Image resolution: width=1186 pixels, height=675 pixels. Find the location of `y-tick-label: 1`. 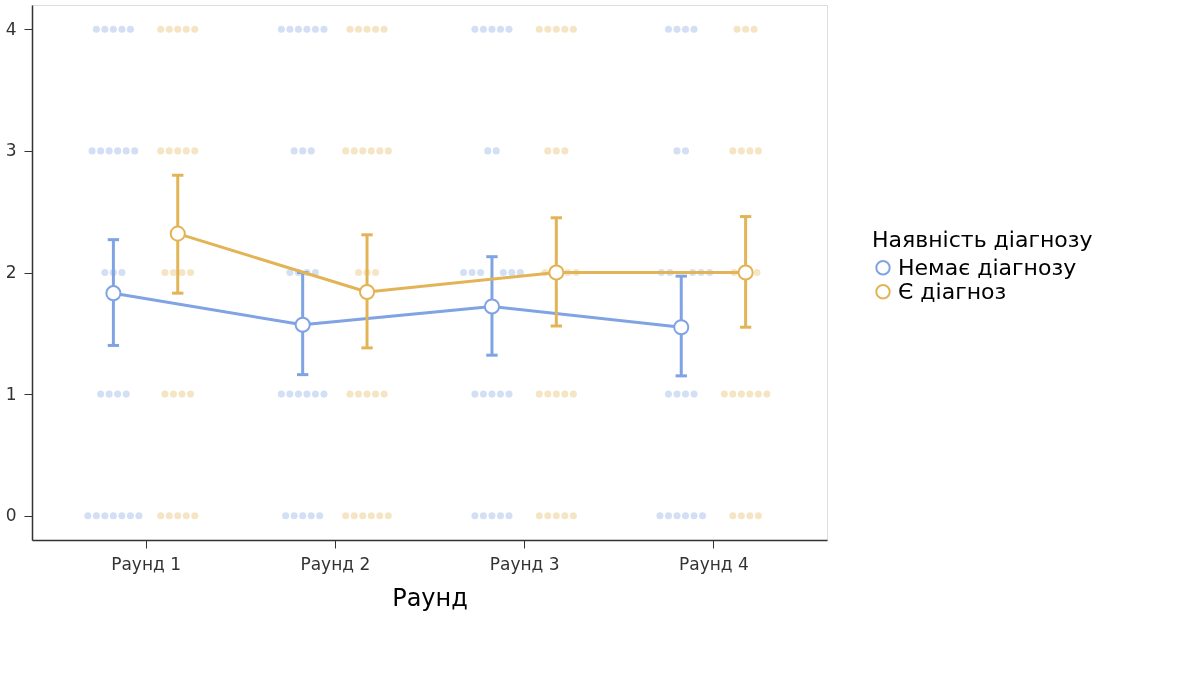

y-tick-label: 1 is located at coordinates (11, 393).